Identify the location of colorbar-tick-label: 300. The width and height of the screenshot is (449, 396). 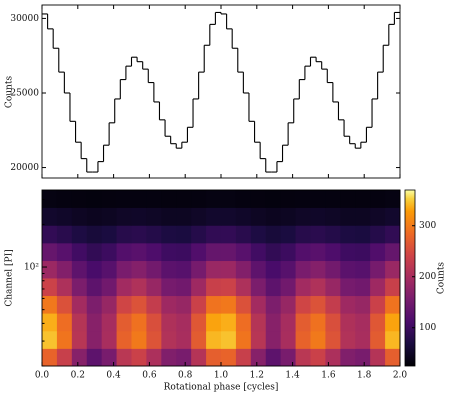
(427, 226).